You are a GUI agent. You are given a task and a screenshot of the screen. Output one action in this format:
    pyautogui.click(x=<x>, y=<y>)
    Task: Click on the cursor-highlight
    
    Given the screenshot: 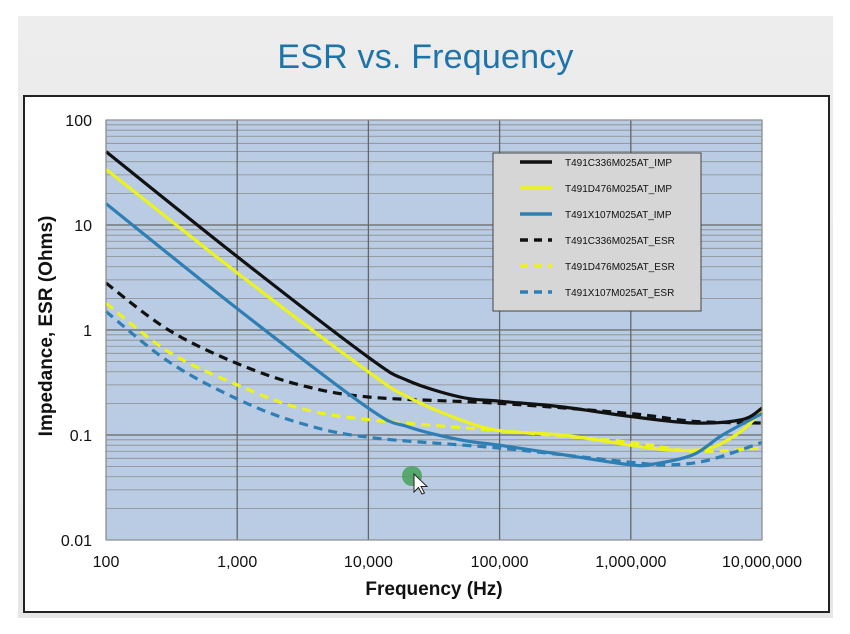 What is the action you would take?
    pyautogui.click(x=412, y=476)
    